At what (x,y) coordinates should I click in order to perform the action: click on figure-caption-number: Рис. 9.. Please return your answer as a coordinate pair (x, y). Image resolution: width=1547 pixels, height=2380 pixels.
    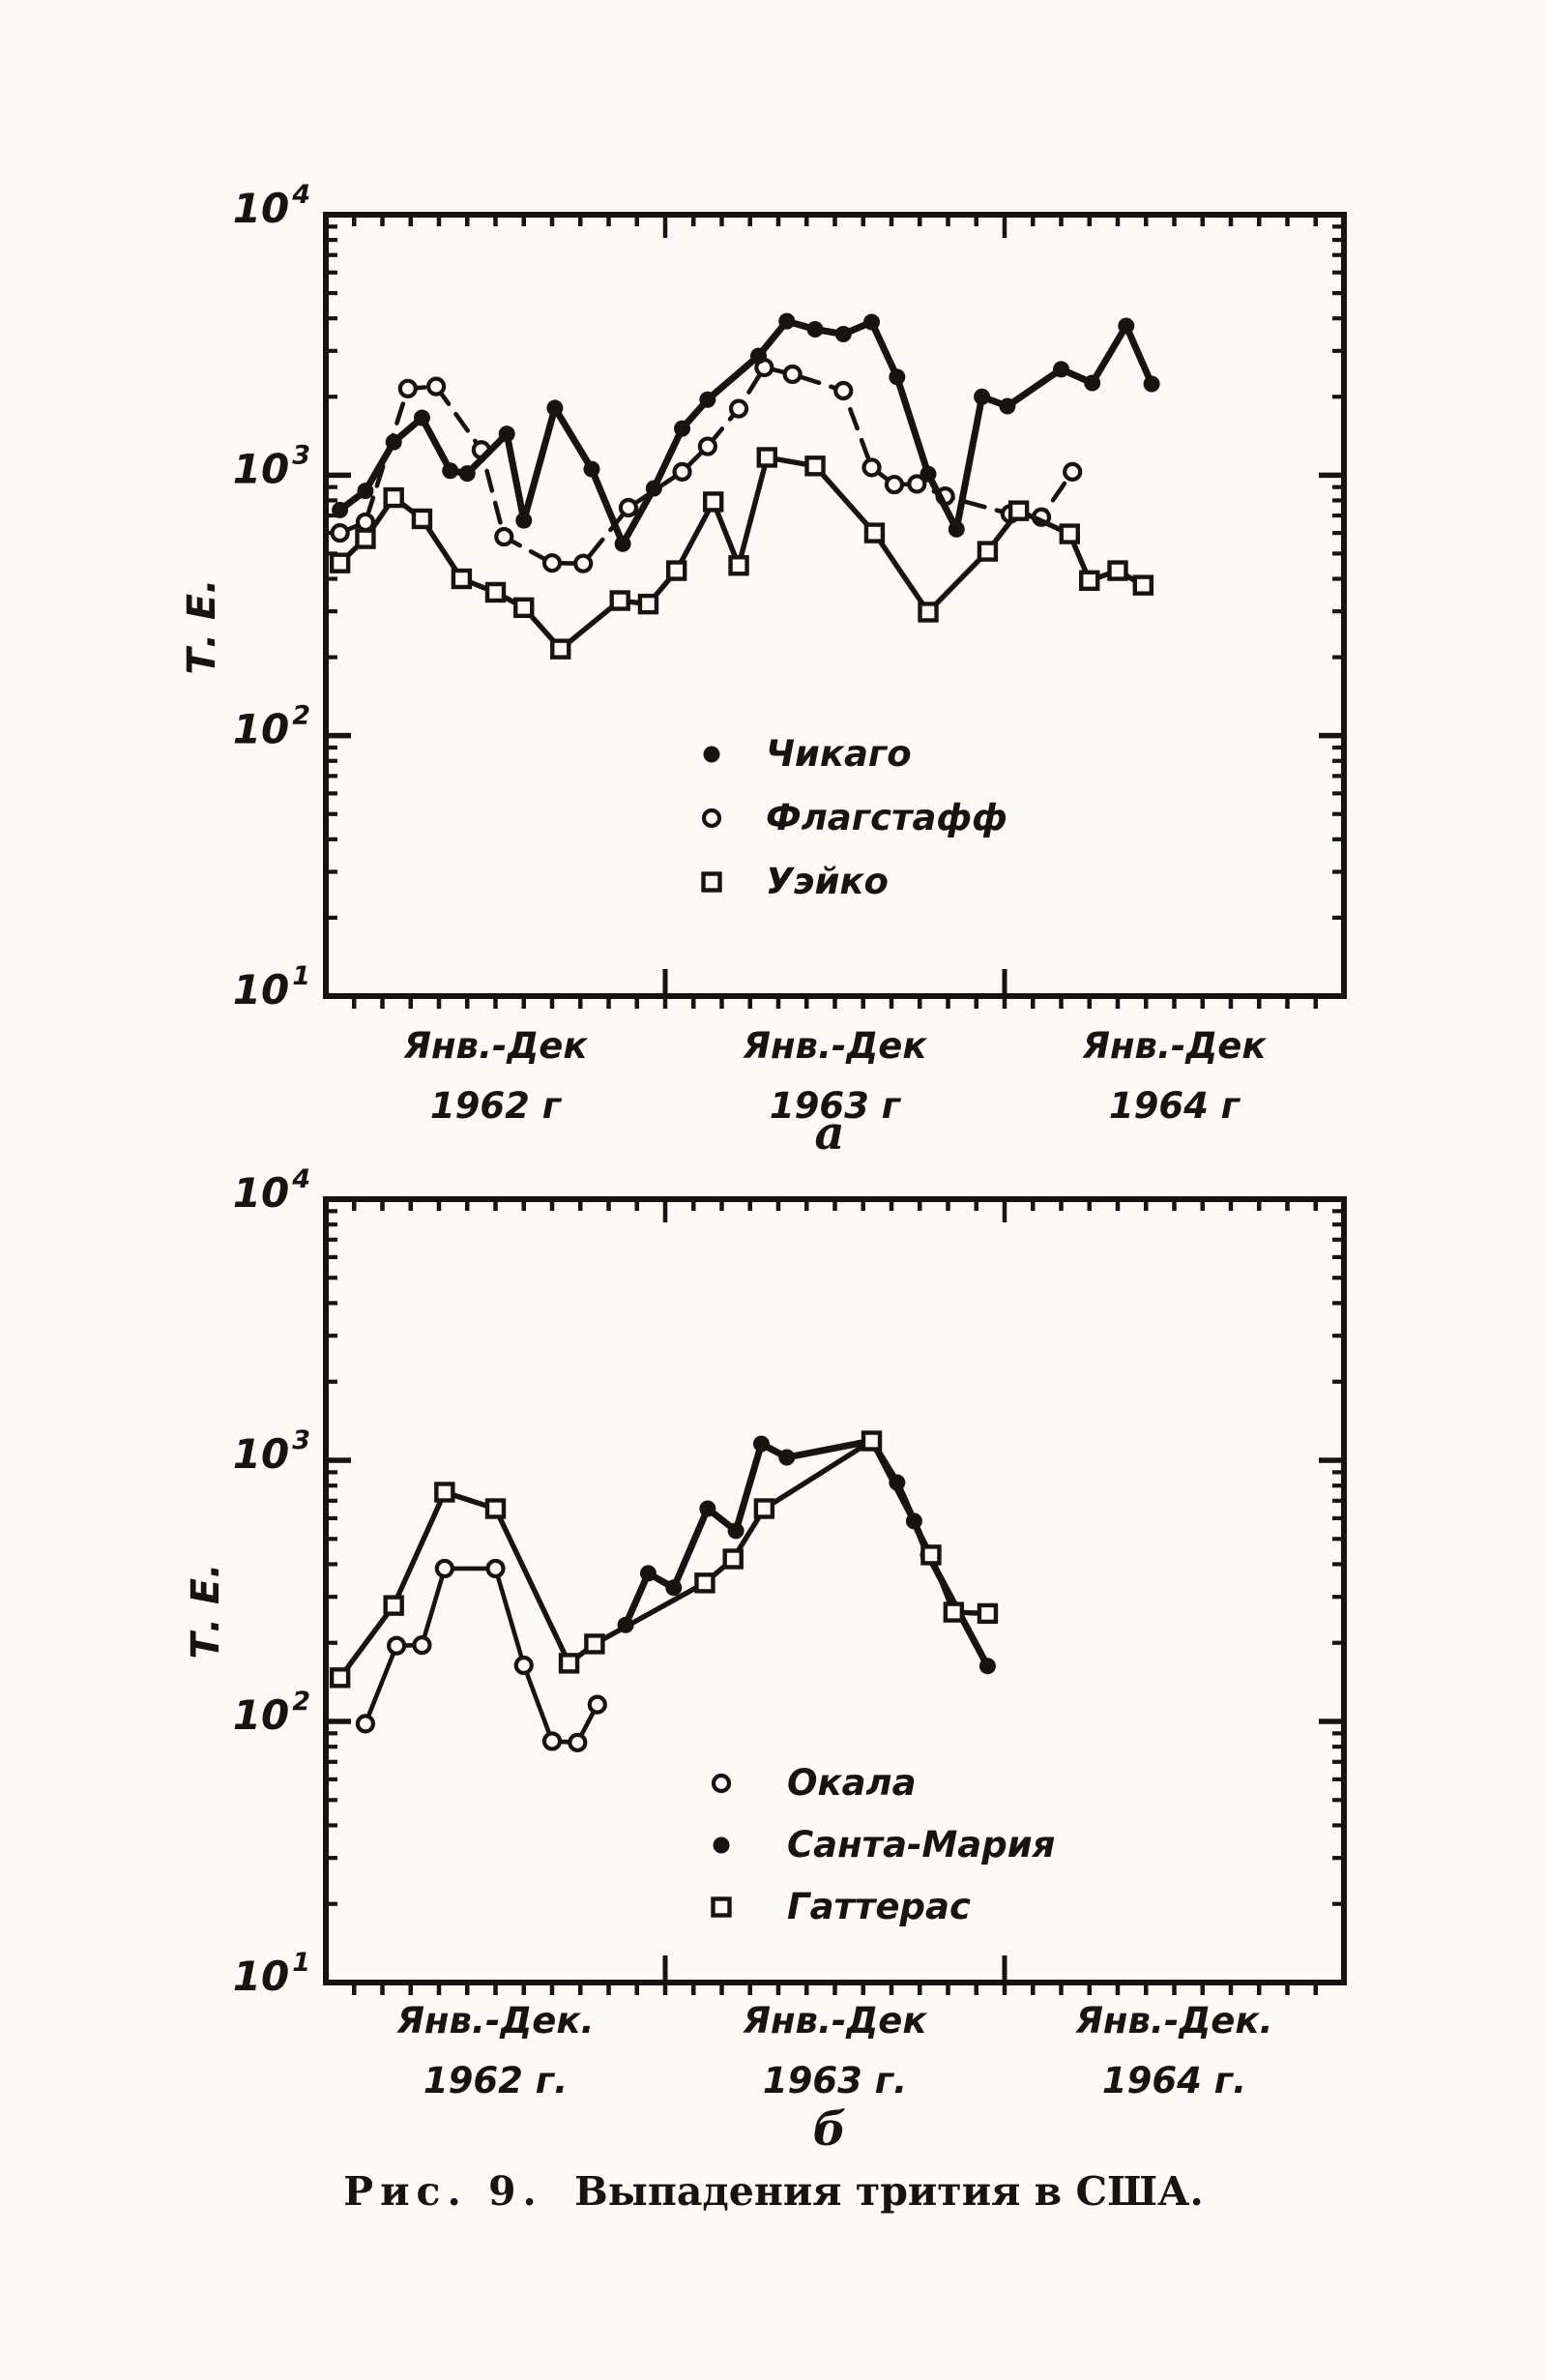
    Looking at the image, I should click on (443, 2192).